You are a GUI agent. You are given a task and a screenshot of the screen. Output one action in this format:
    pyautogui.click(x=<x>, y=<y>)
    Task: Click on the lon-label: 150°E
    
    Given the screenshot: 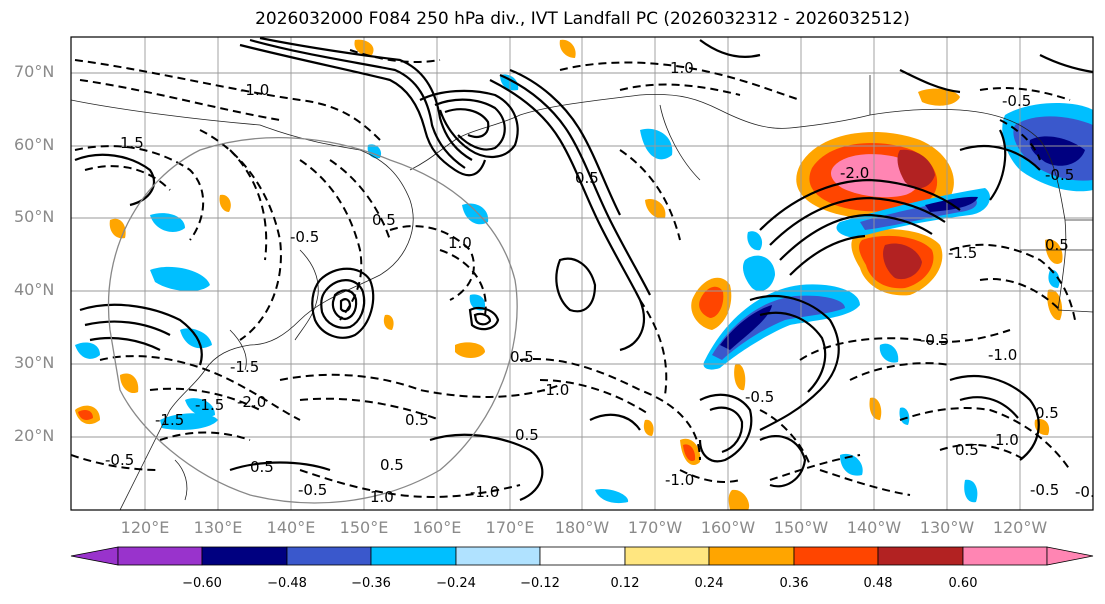 What is the action you would take?
    pyautogui.click(x=364, y=527)
    